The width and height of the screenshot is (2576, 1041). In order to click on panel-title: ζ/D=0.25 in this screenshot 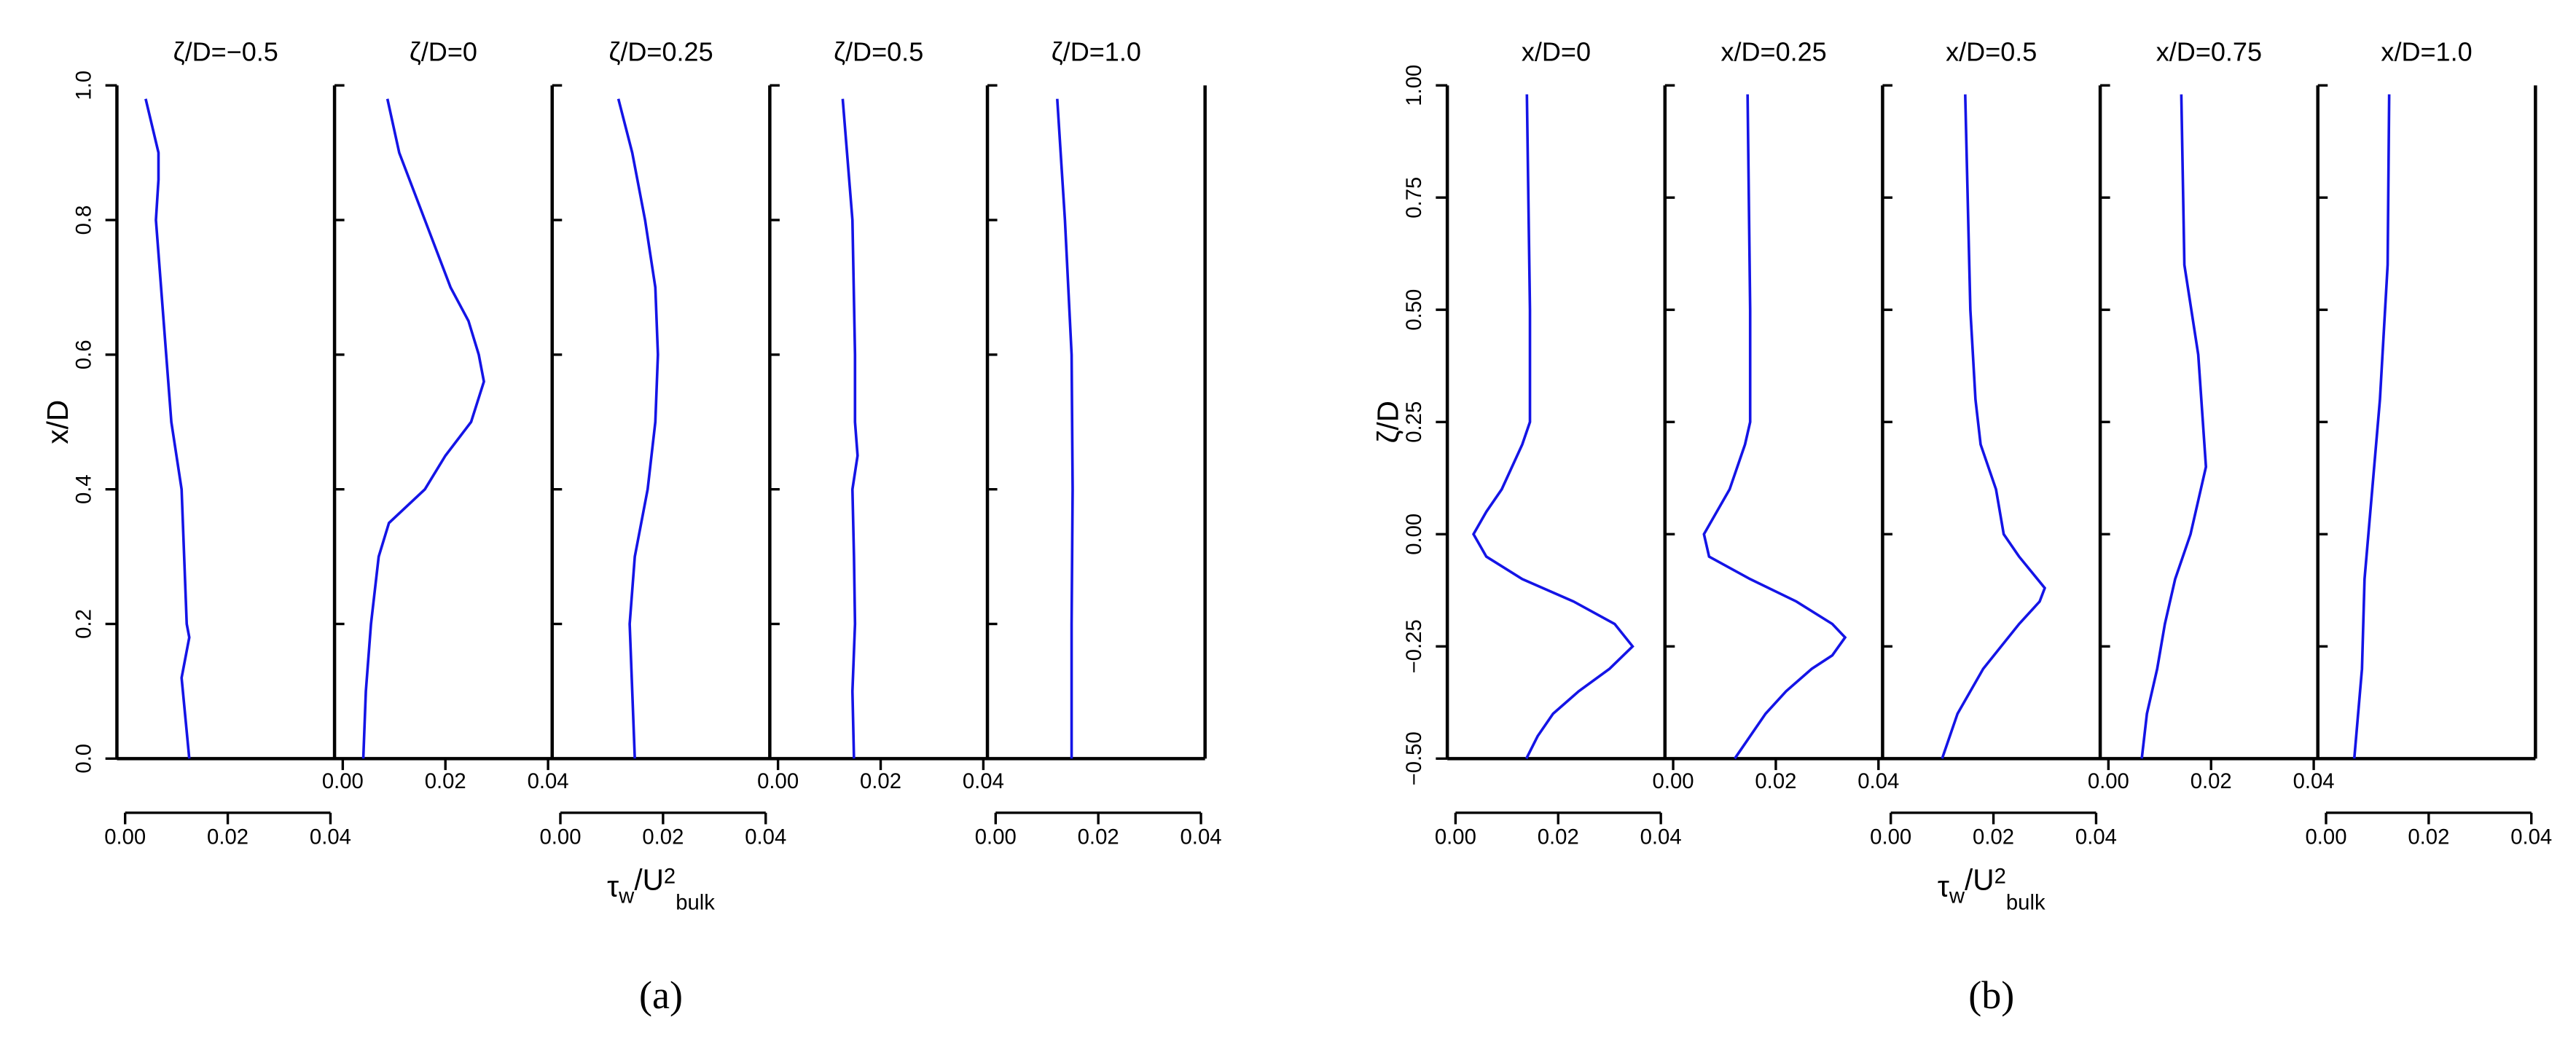, I will do `click(660, 51)`.